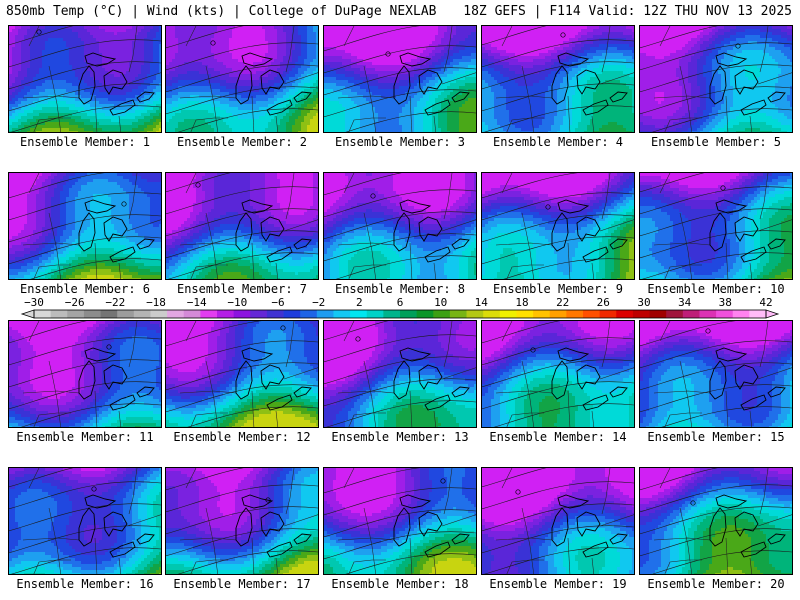 The image size is (800, 600). I want to click on colorbar-tick-label: 6, so click(400, 302).